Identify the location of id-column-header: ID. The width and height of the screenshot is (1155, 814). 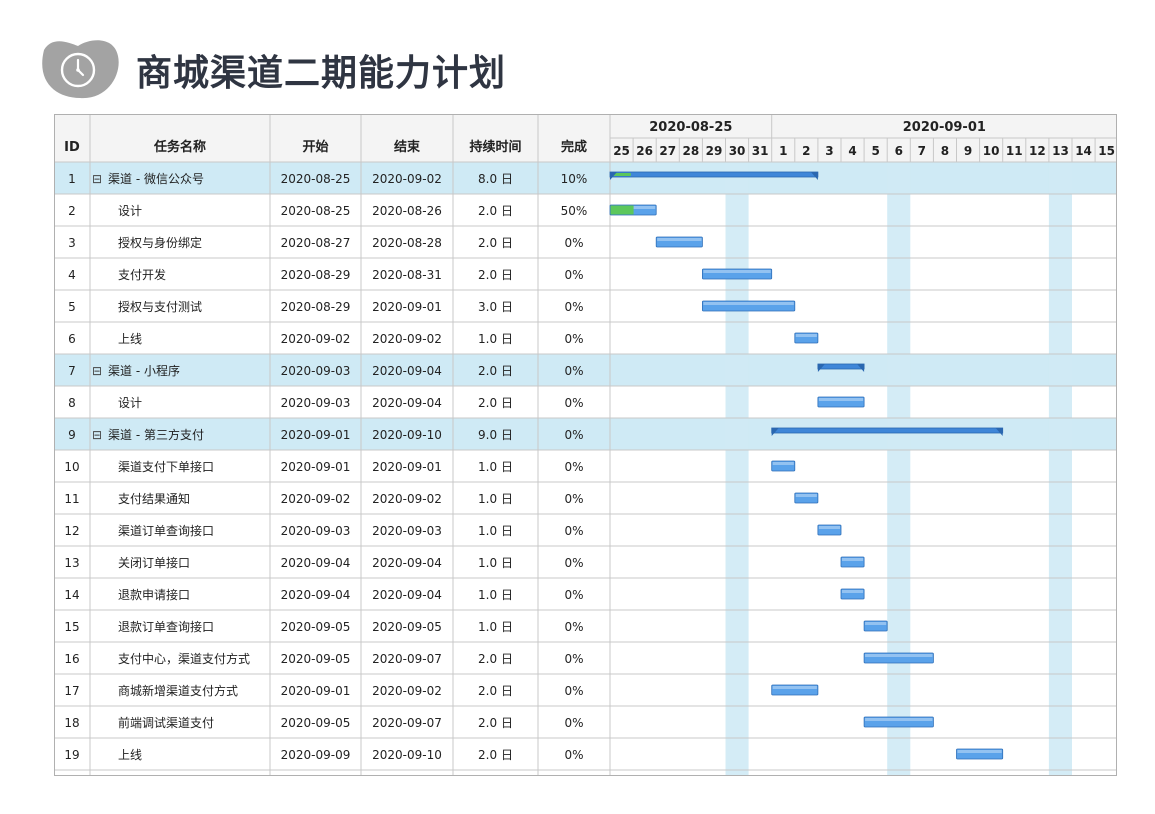
(72, 147).